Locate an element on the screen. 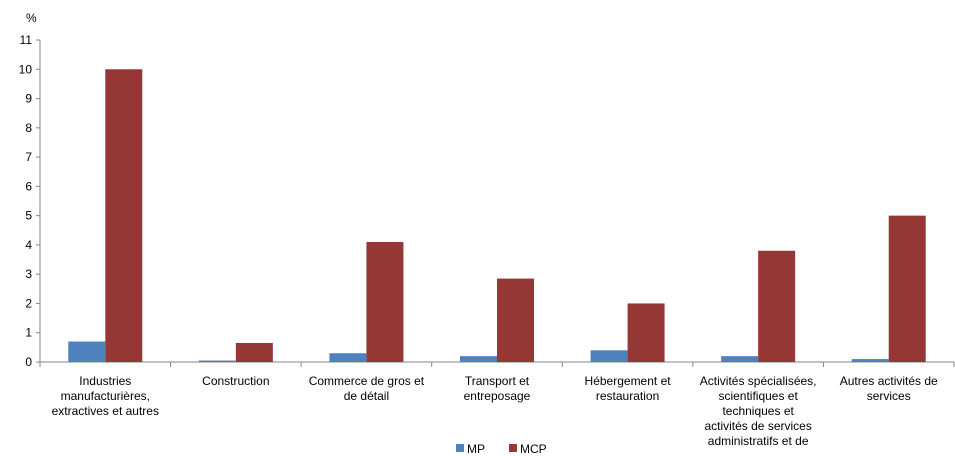 The image size is (955, 456). category-label: Commerce de gros et de détail is located at coordinates (367, 388).